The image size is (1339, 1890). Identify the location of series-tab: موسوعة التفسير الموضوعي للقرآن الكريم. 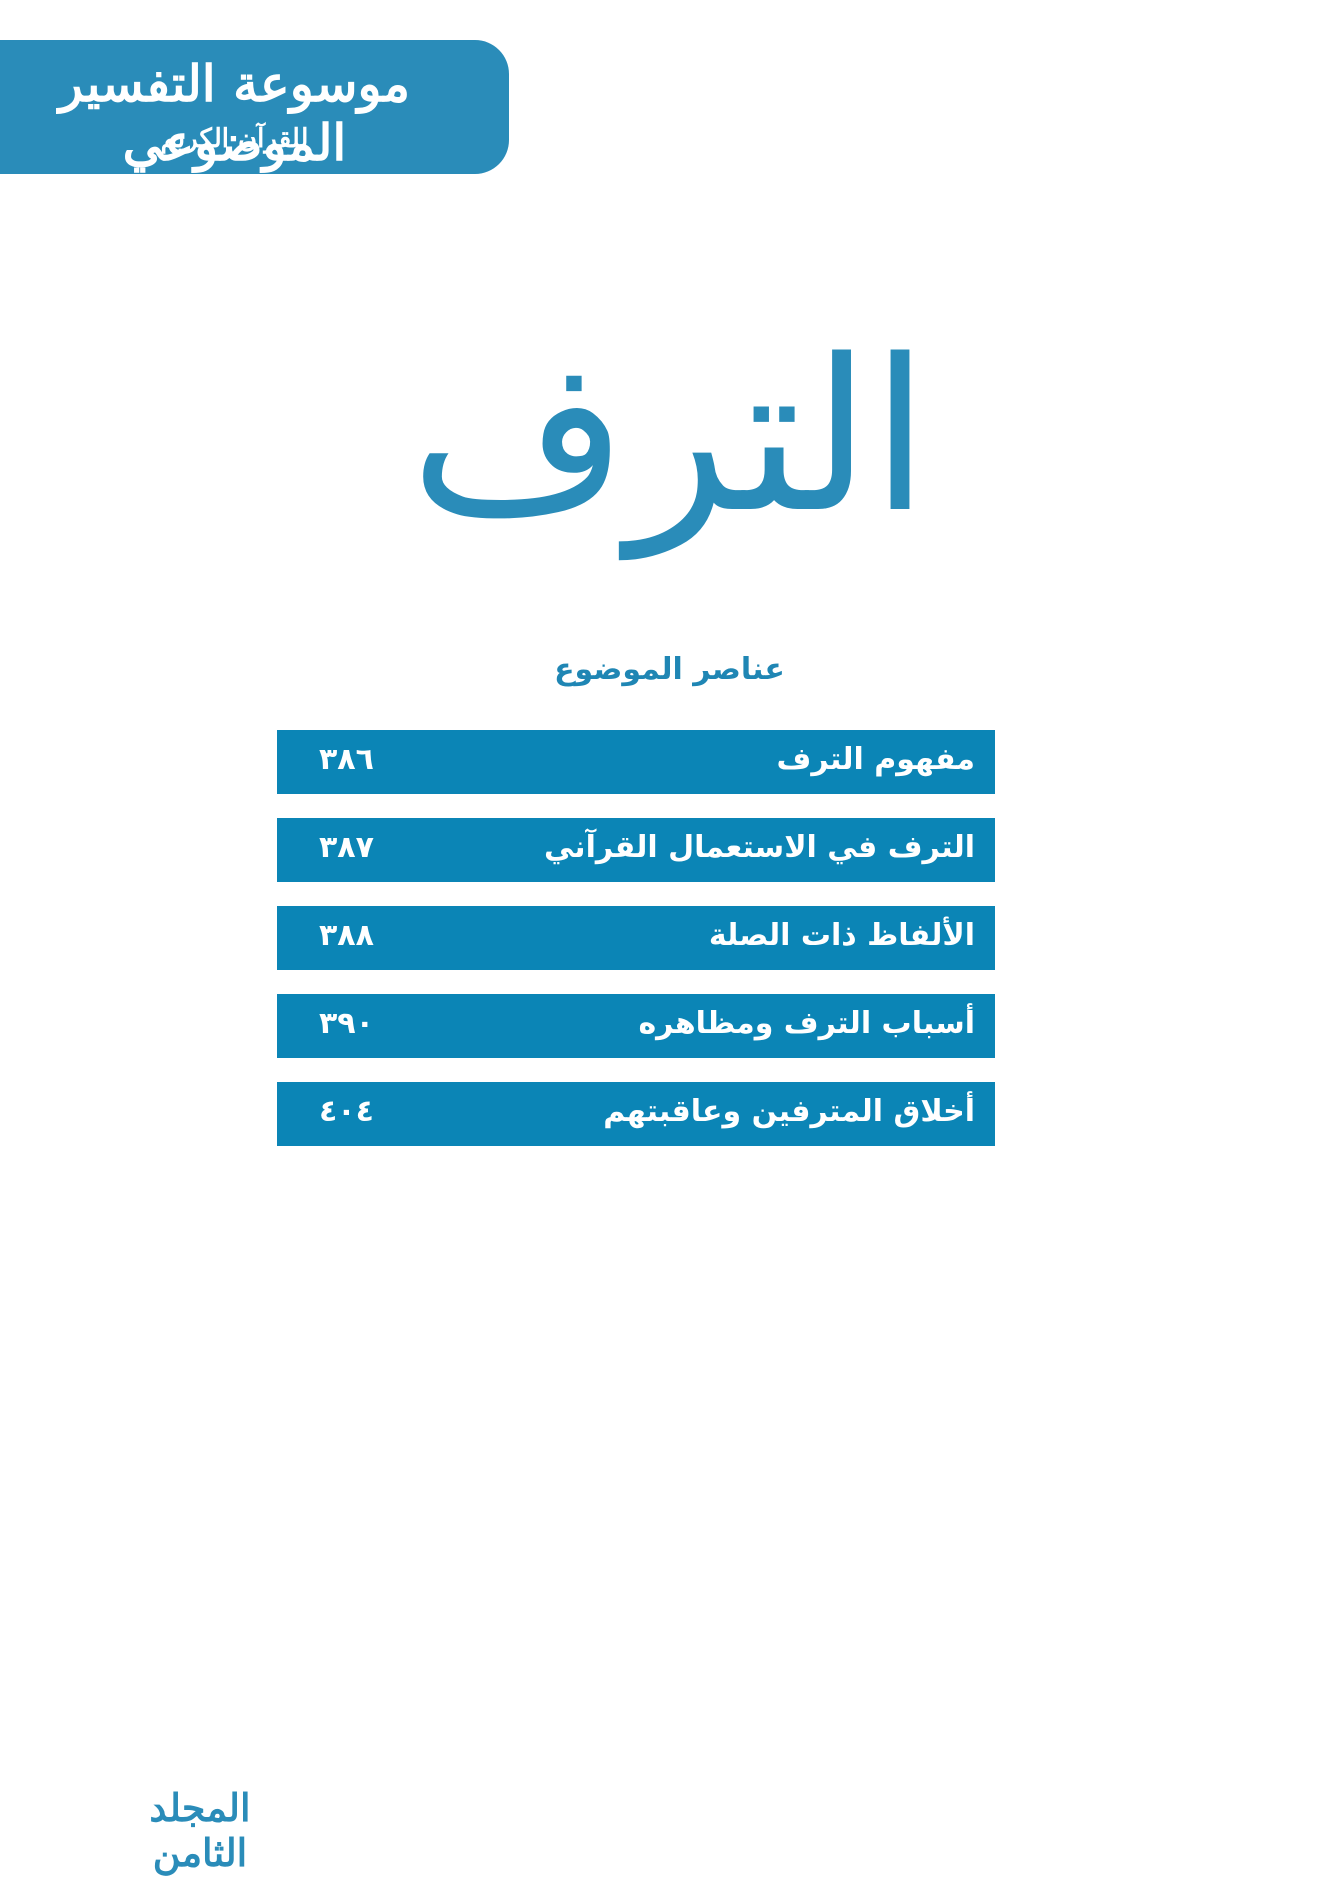
(254, 107).